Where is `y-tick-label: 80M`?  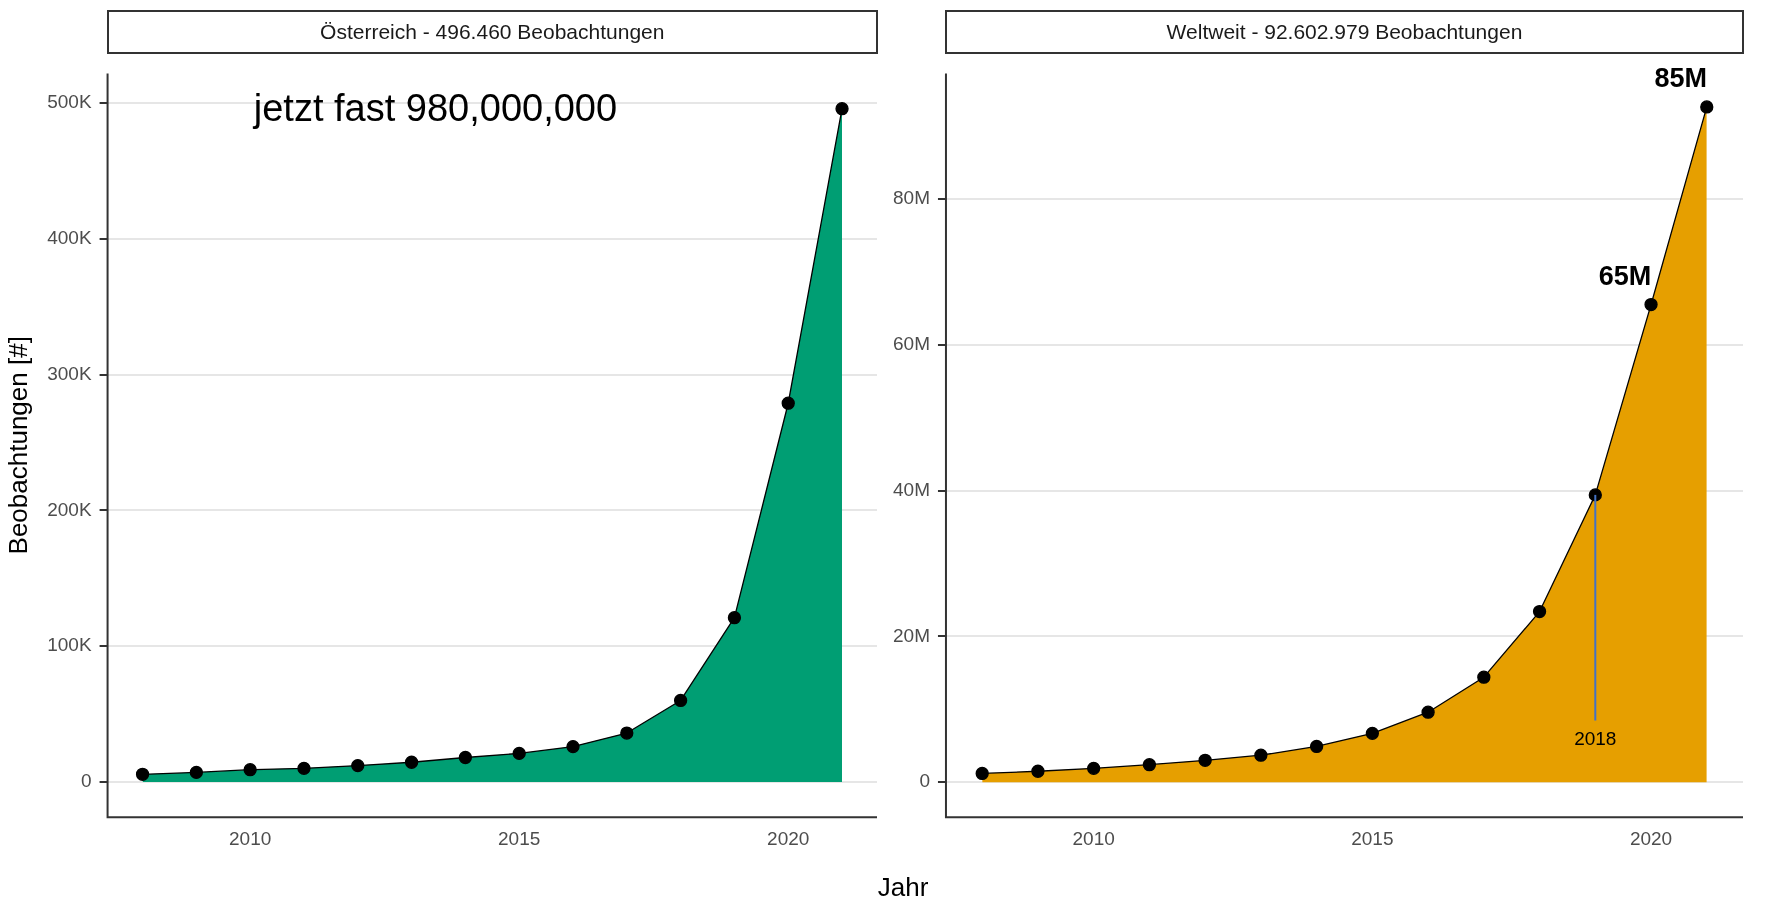 y-tick-label: 80M is located at coordinates (911, 198).